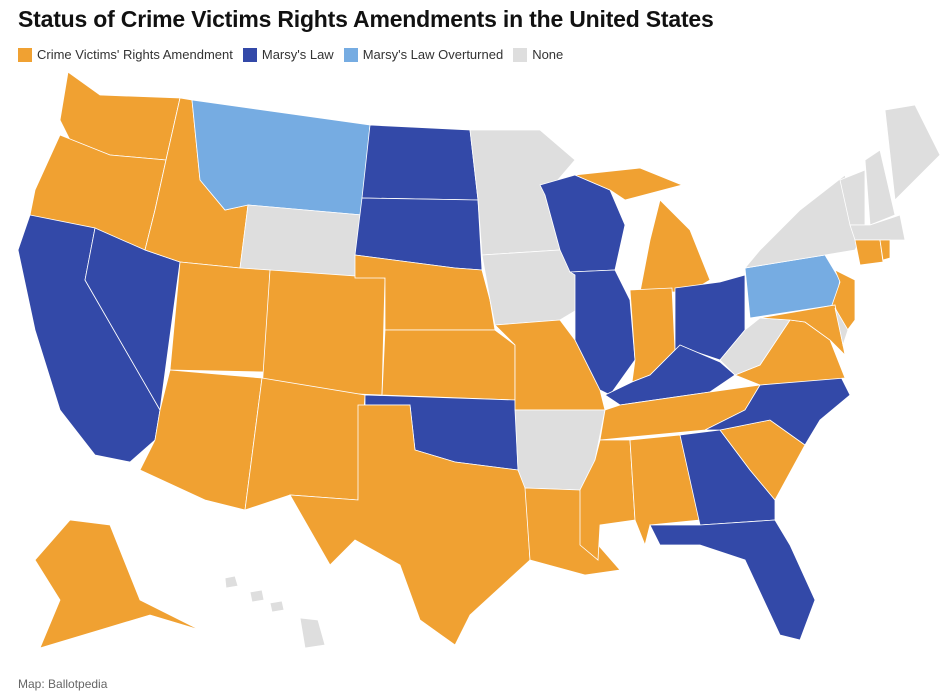 The image size is (944, 698). What do you see at coordinates (301, 241) in the screenshot?
I see `state-wyoming` at bounding box center [301, 241].